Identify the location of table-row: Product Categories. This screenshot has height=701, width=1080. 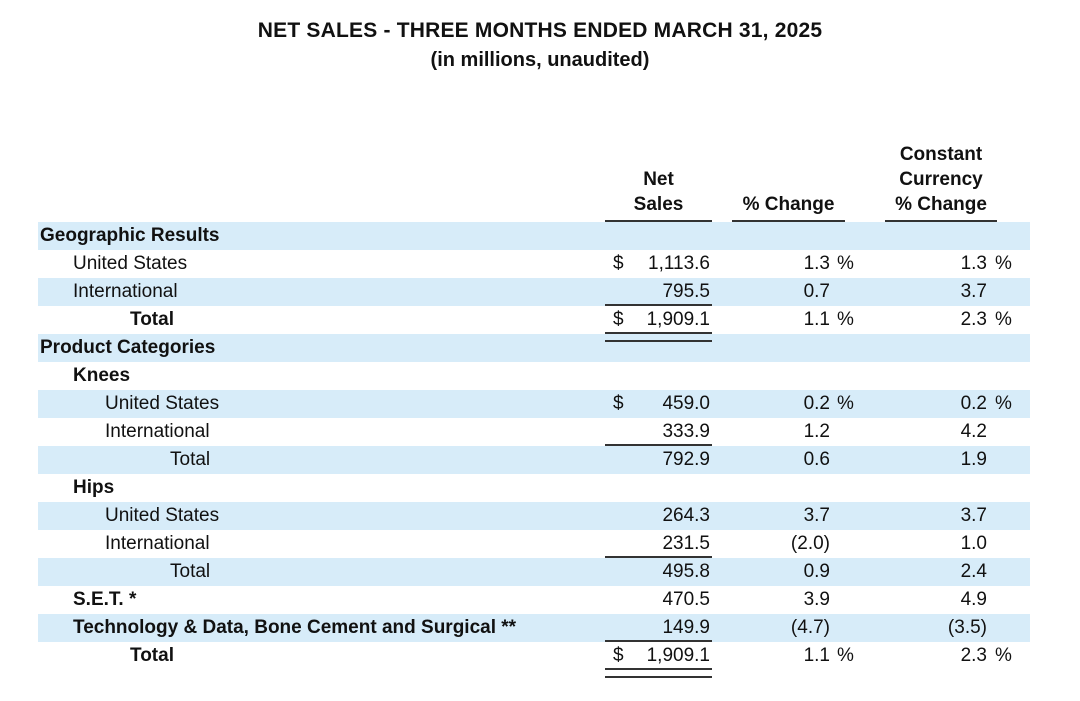
(534, 348).